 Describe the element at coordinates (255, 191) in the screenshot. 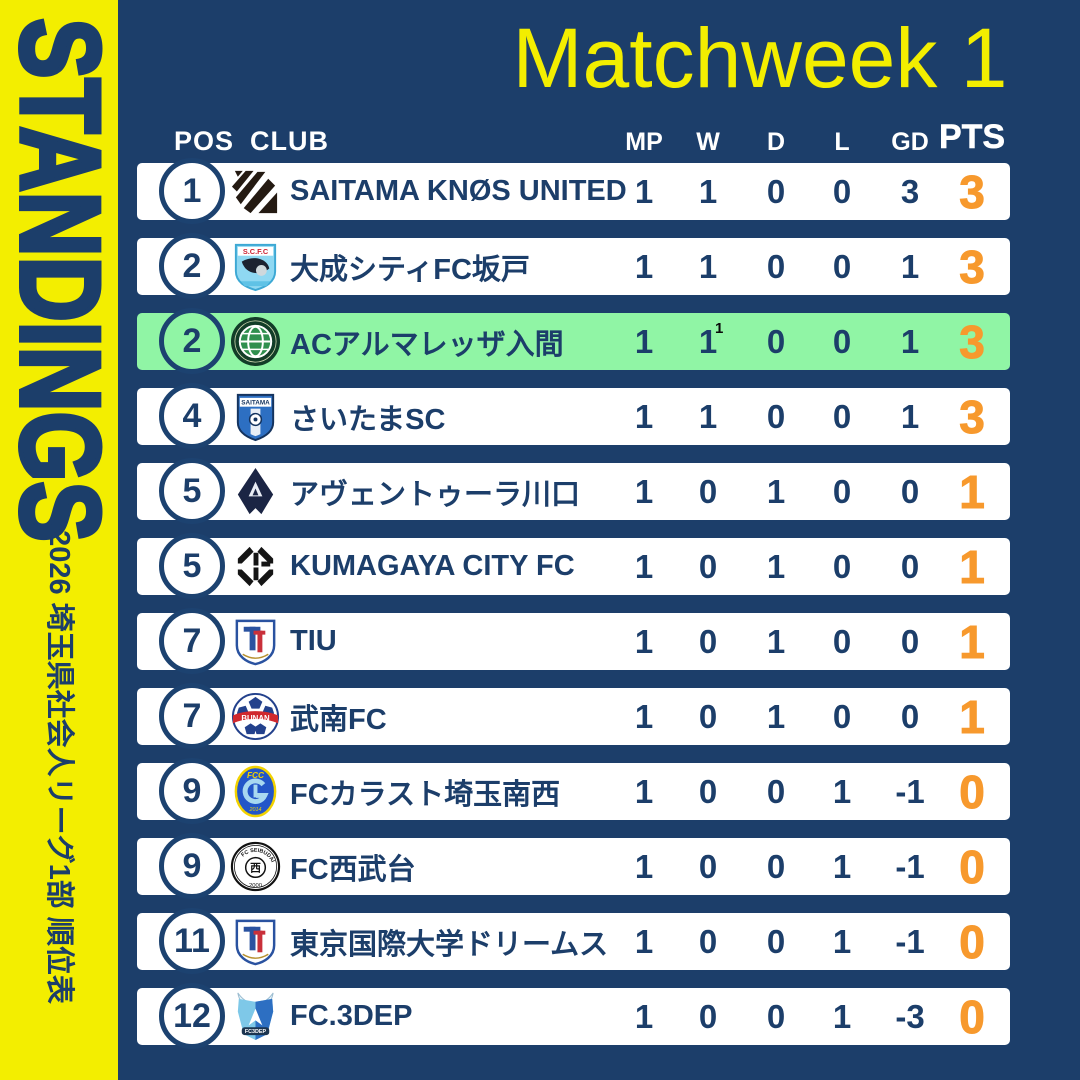

I see `saitama-knos-united-logo` at that location.